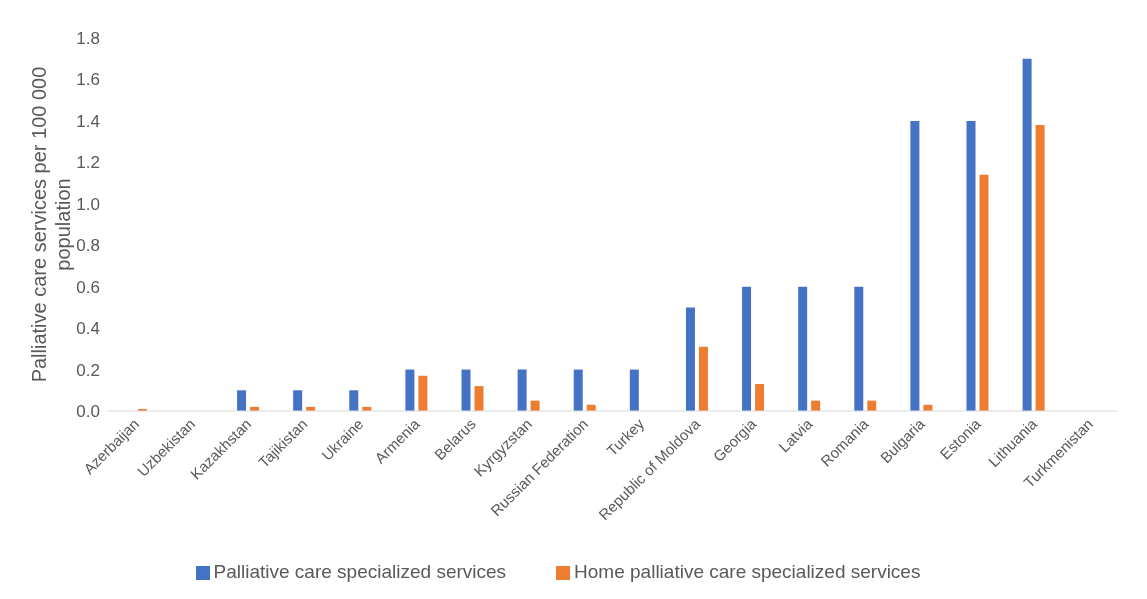 The width and height of the screenshot is (1147, 599). What do you see at coordinates (88, 370) in the screenshot?
I see `y-tick-label: 0.2` at bounding box center [88, 370].